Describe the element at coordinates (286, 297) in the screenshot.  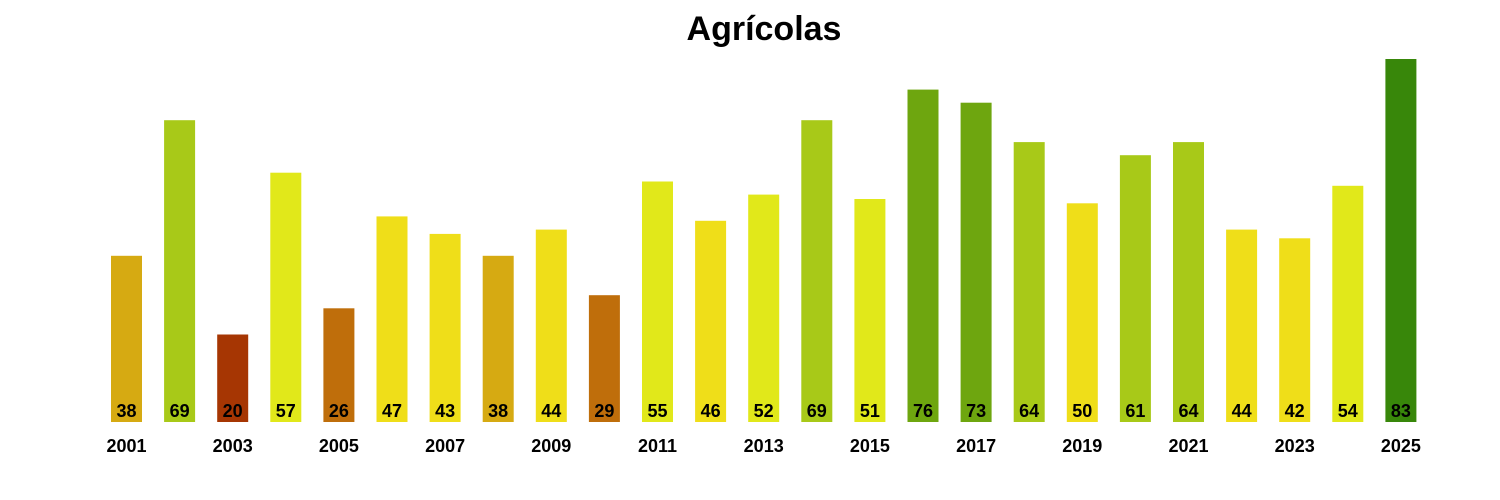
I see `bar-2004` at that location.